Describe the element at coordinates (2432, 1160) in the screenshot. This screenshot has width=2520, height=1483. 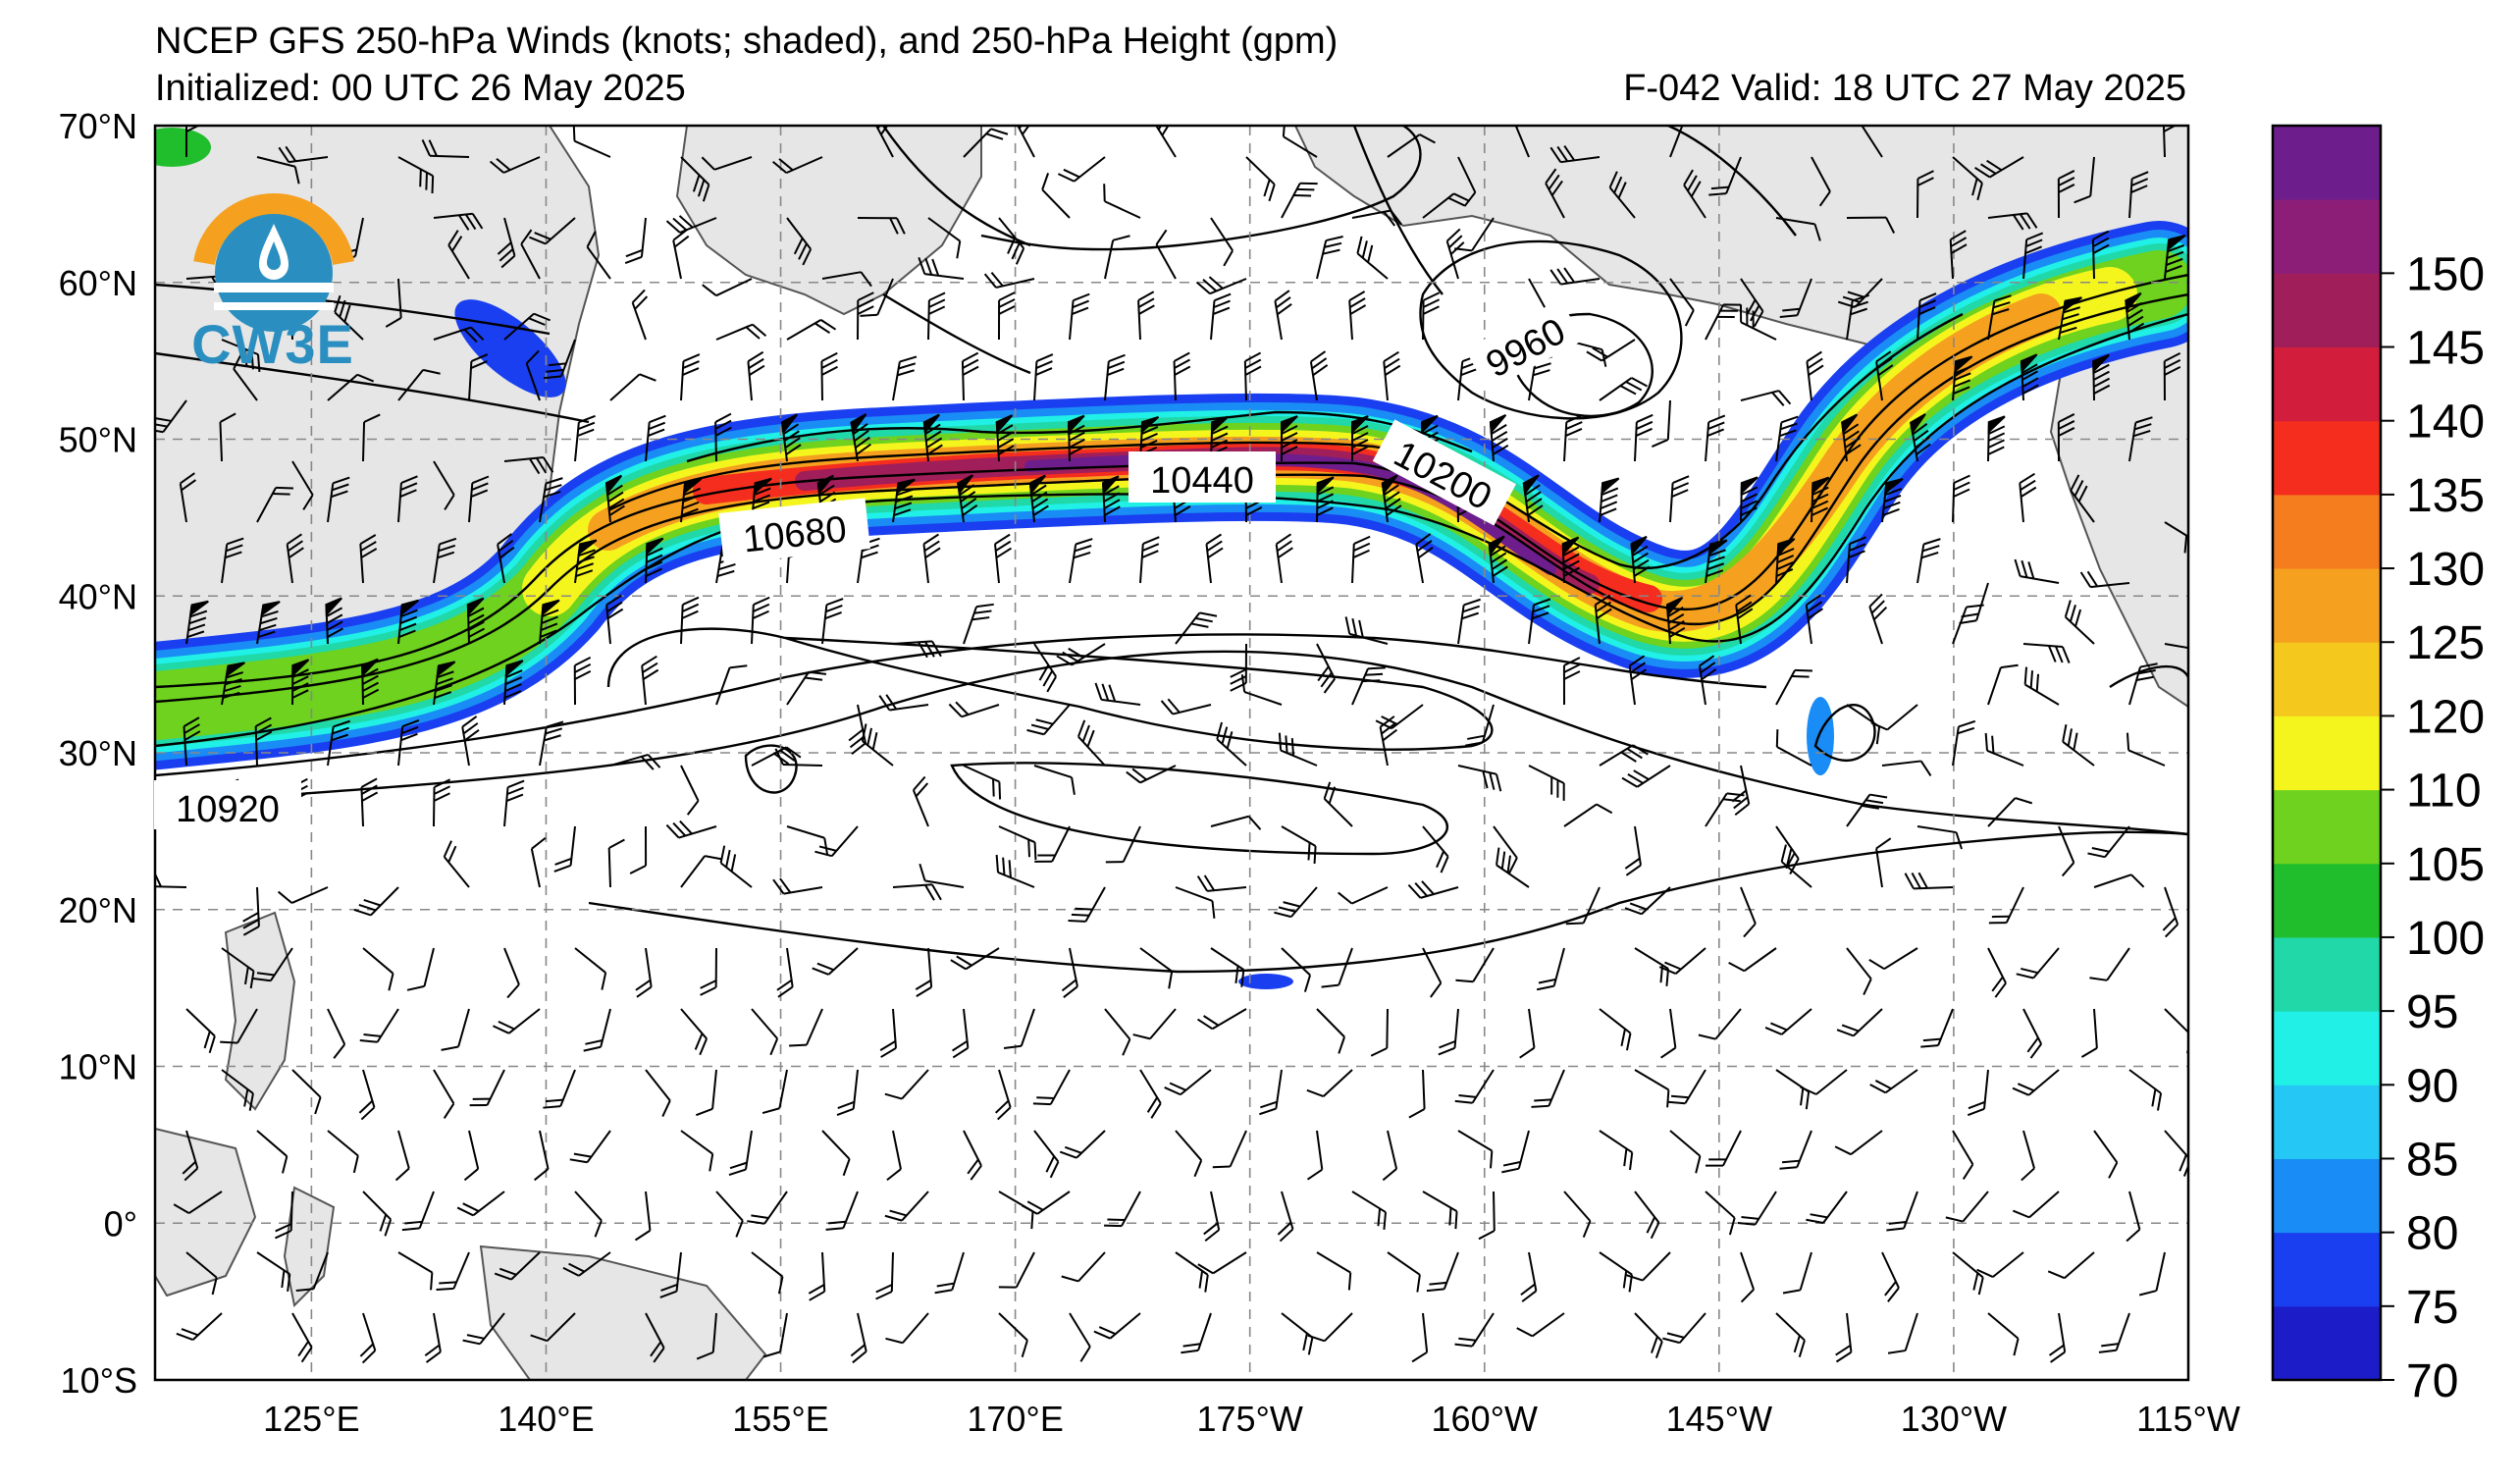
I see `colorbar-label: 85` at that location.